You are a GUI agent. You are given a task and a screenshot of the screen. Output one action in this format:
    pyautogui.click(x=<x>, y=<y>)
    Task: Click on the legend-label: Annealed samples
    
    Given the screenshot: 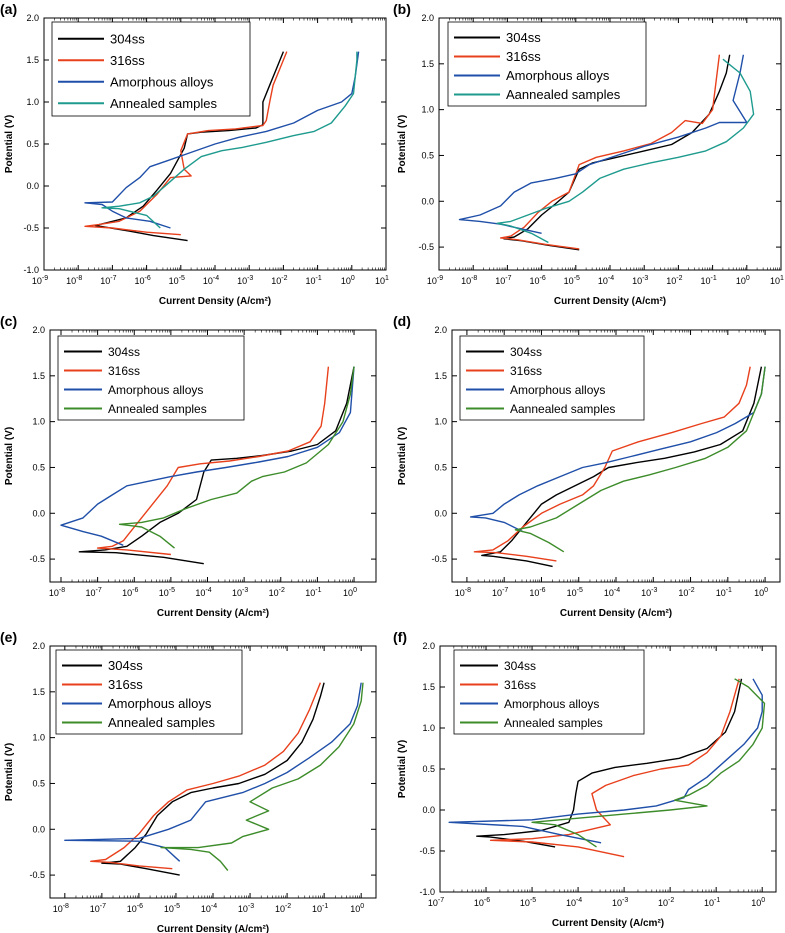 What is the action you would take?
    pyautogui.click(x=157, y=409)
    